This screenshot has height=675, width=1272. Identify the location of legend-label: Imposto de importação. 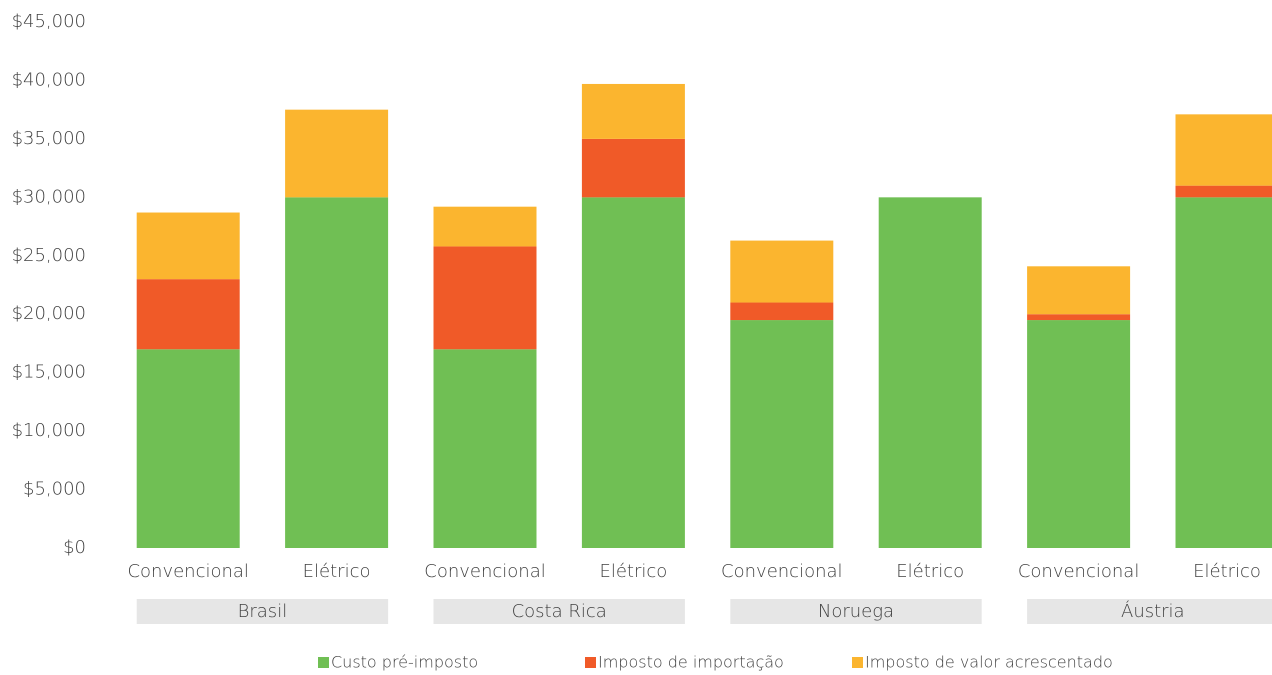
(691, 662).